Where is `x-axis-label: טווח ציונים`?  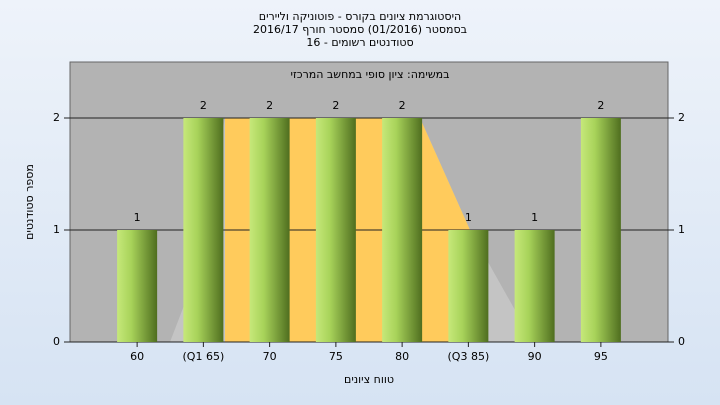
x-axis-label: טווח ציונים is located at coordinates (369, 379).